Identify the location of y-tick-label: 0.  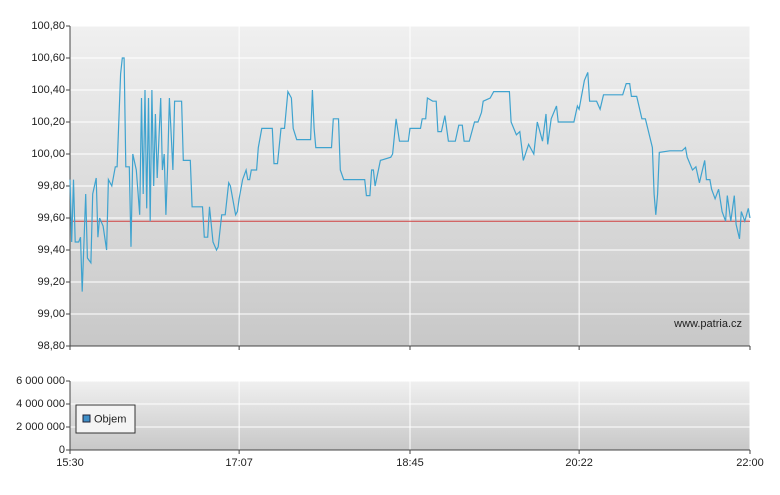
(62, 450).